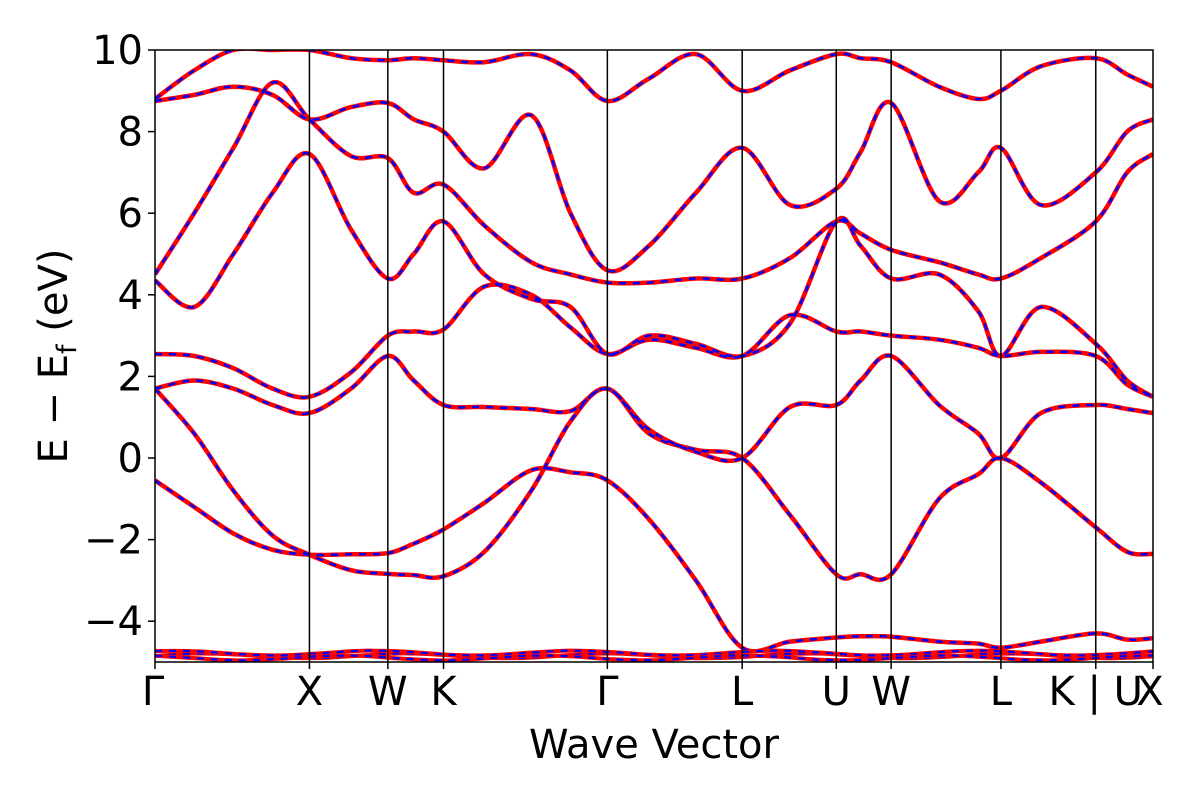  Describe the element at coordinates (117, 51) in the screenshot. I see `y-tick-label-8: 10` at that location.